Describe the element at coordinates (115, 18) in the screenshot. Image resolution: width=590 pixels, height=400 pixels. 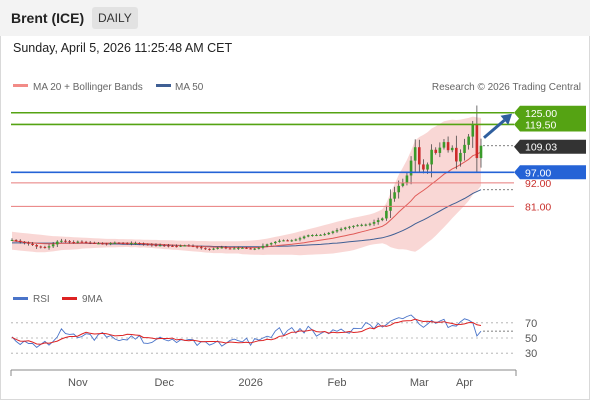
I see `timeframe-badge: DAILY` at that location.